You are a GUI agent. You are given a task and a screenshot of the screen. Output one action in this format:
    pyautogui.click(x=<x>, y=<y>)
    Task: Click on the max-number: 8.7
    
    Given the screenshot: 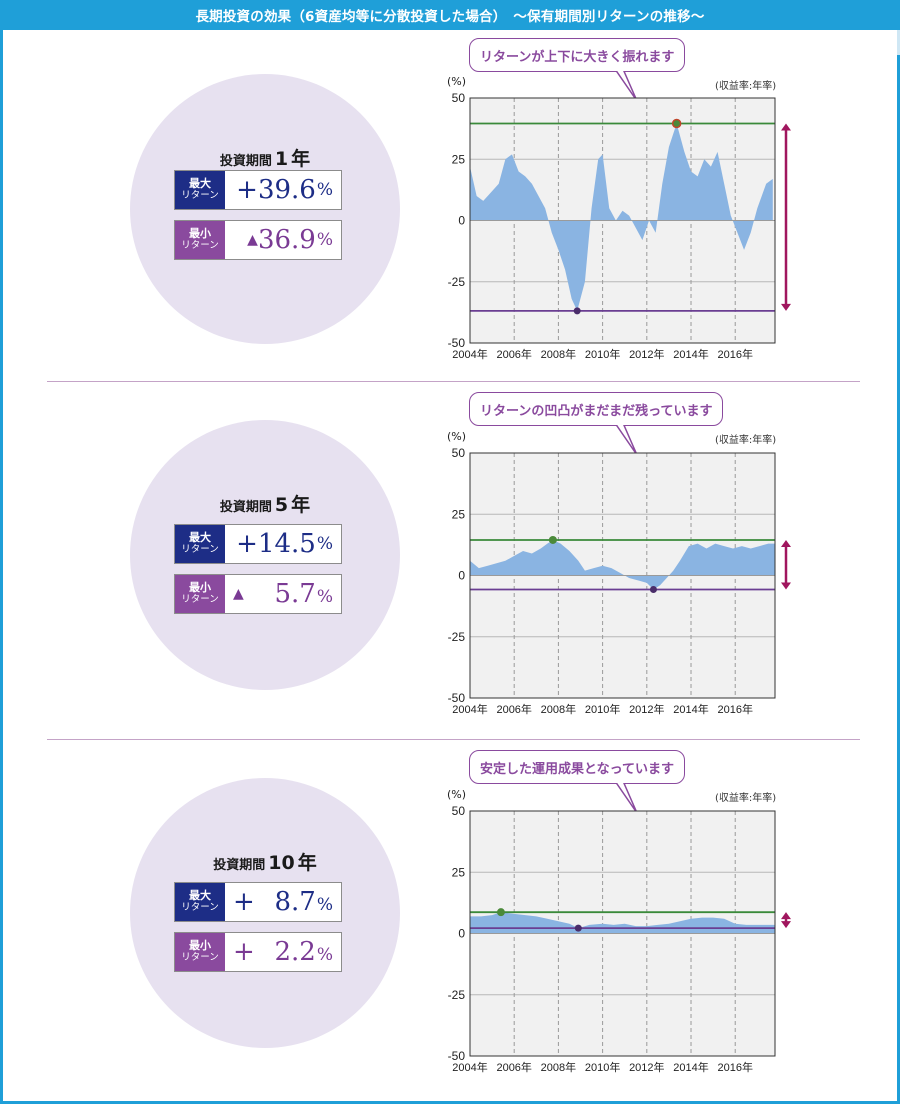 What is the action you would take?
    pyautogui.click(x=295, y=902)
    